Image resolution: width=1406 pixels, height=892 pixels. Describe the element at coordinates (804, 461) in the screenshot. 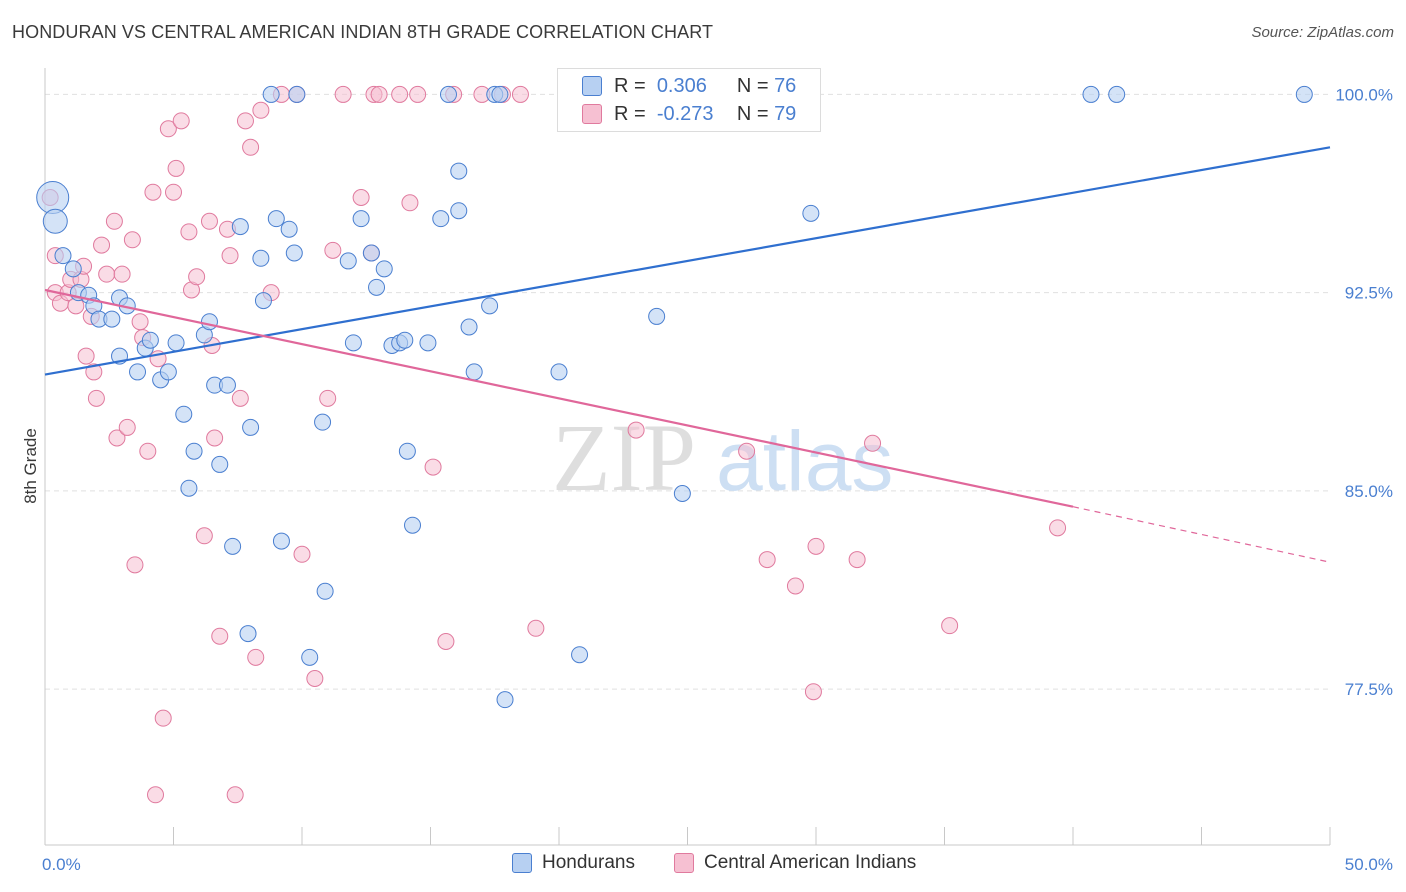

I see `watermark-atlas: atlas` at that location.